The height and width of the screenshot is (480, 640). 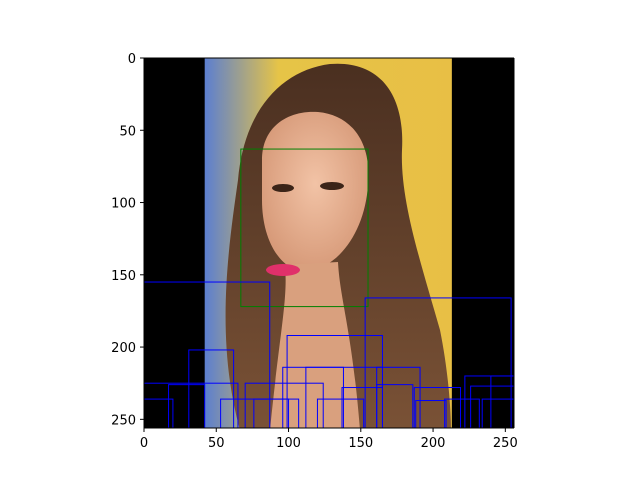 What do you see at coordinates (505, 443) in the screenshot?
I see `x-tick-label: 250` at bounding box center [505, 443].